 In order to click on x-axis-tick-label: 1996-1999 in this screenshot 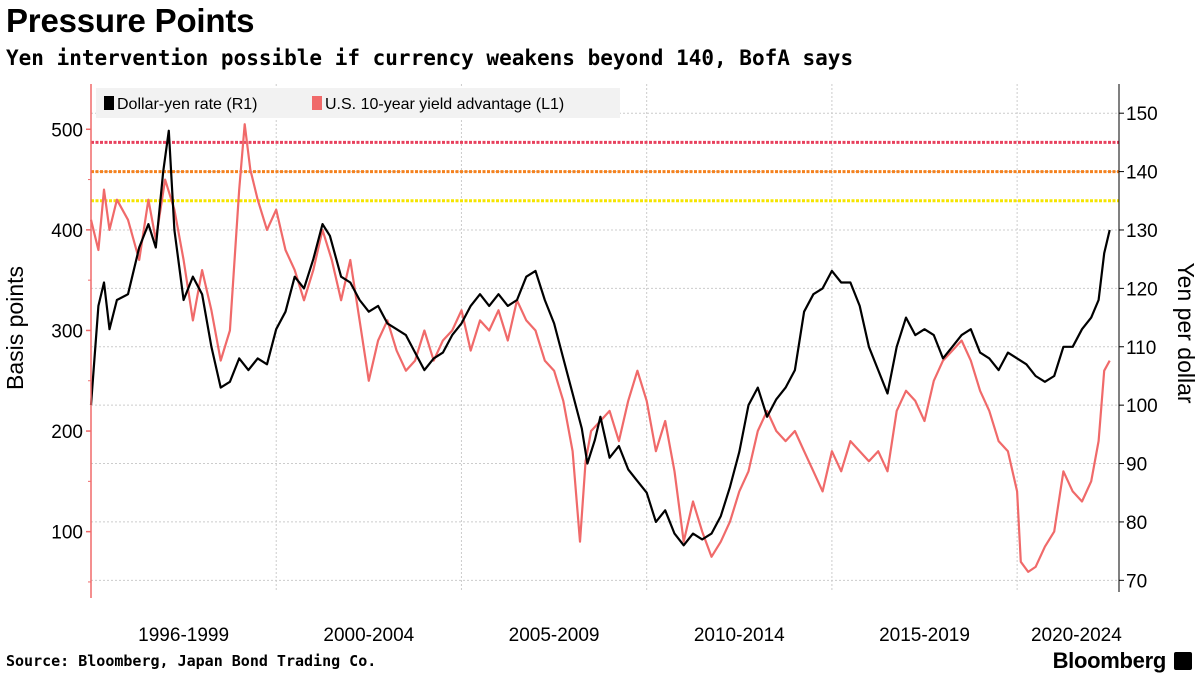, I will do `click(183, 635)`.